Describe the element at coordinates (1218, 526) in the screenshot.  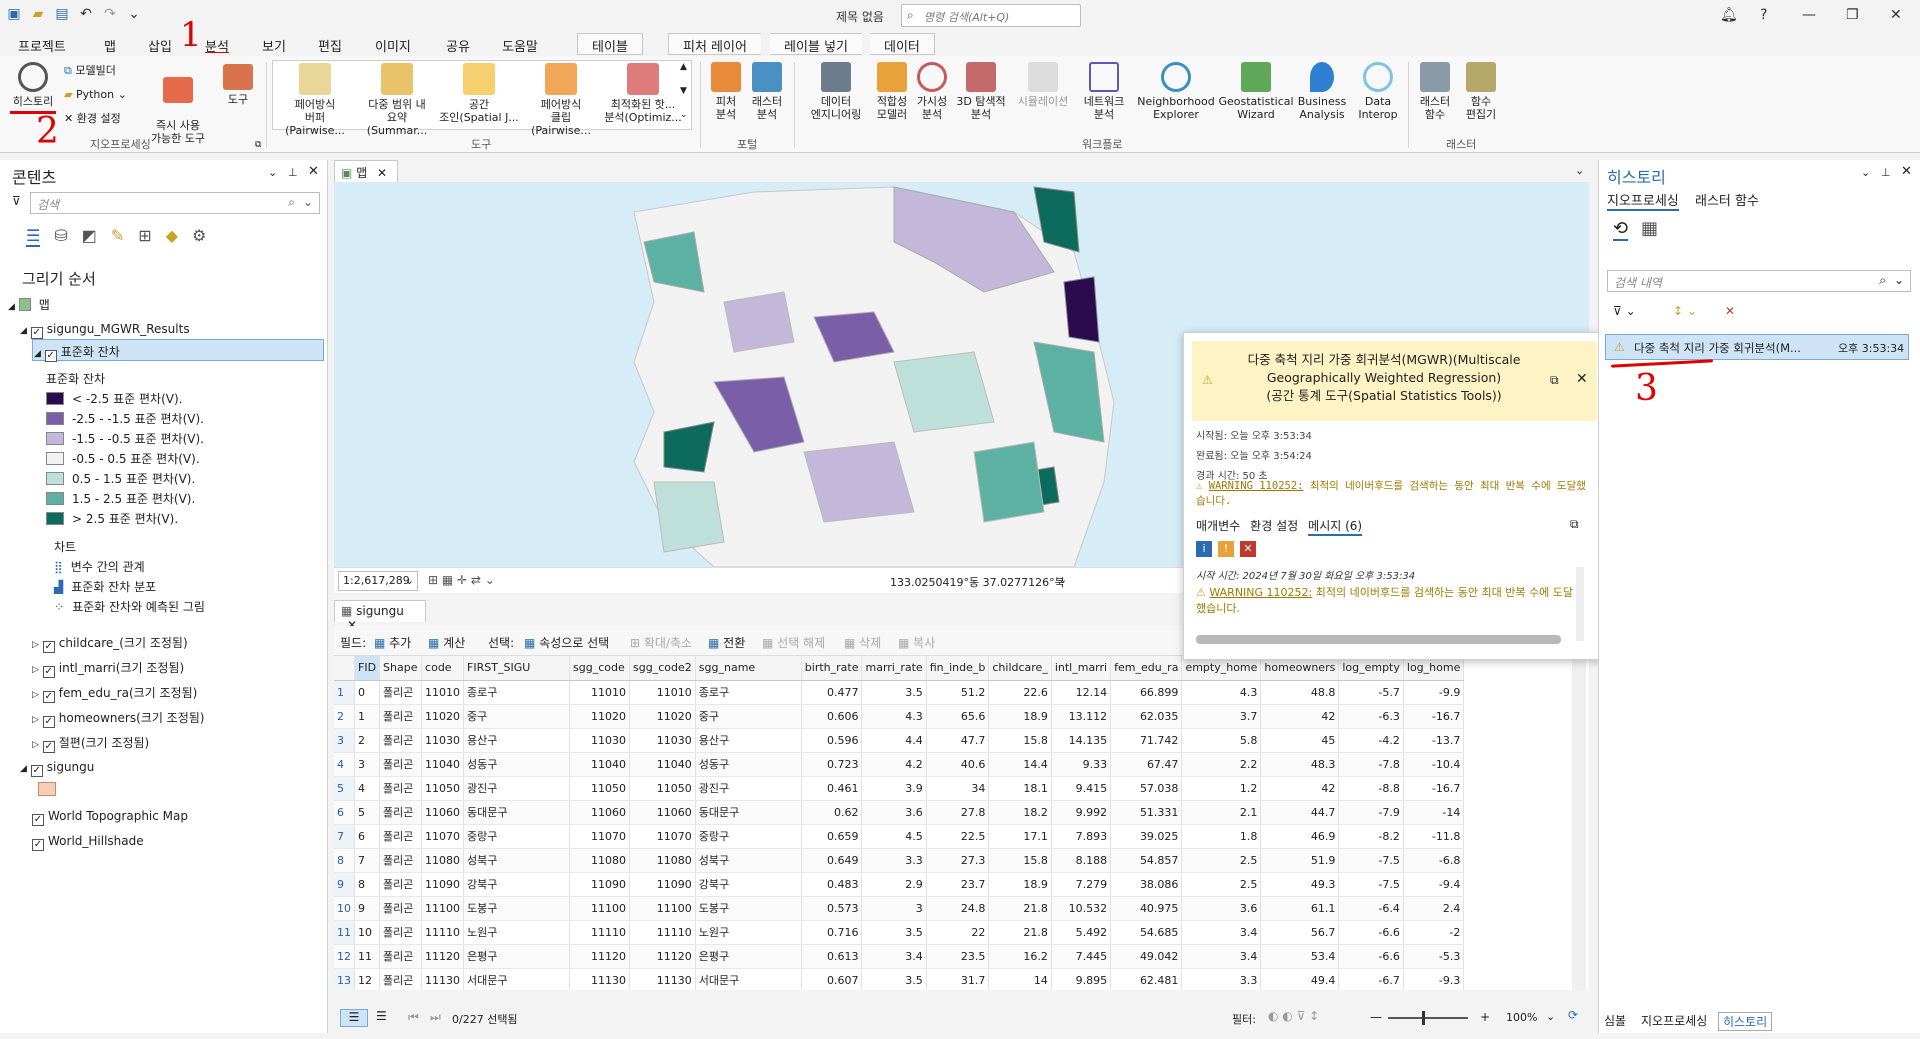
I see `tab-parameters: 매개변수` at that location.